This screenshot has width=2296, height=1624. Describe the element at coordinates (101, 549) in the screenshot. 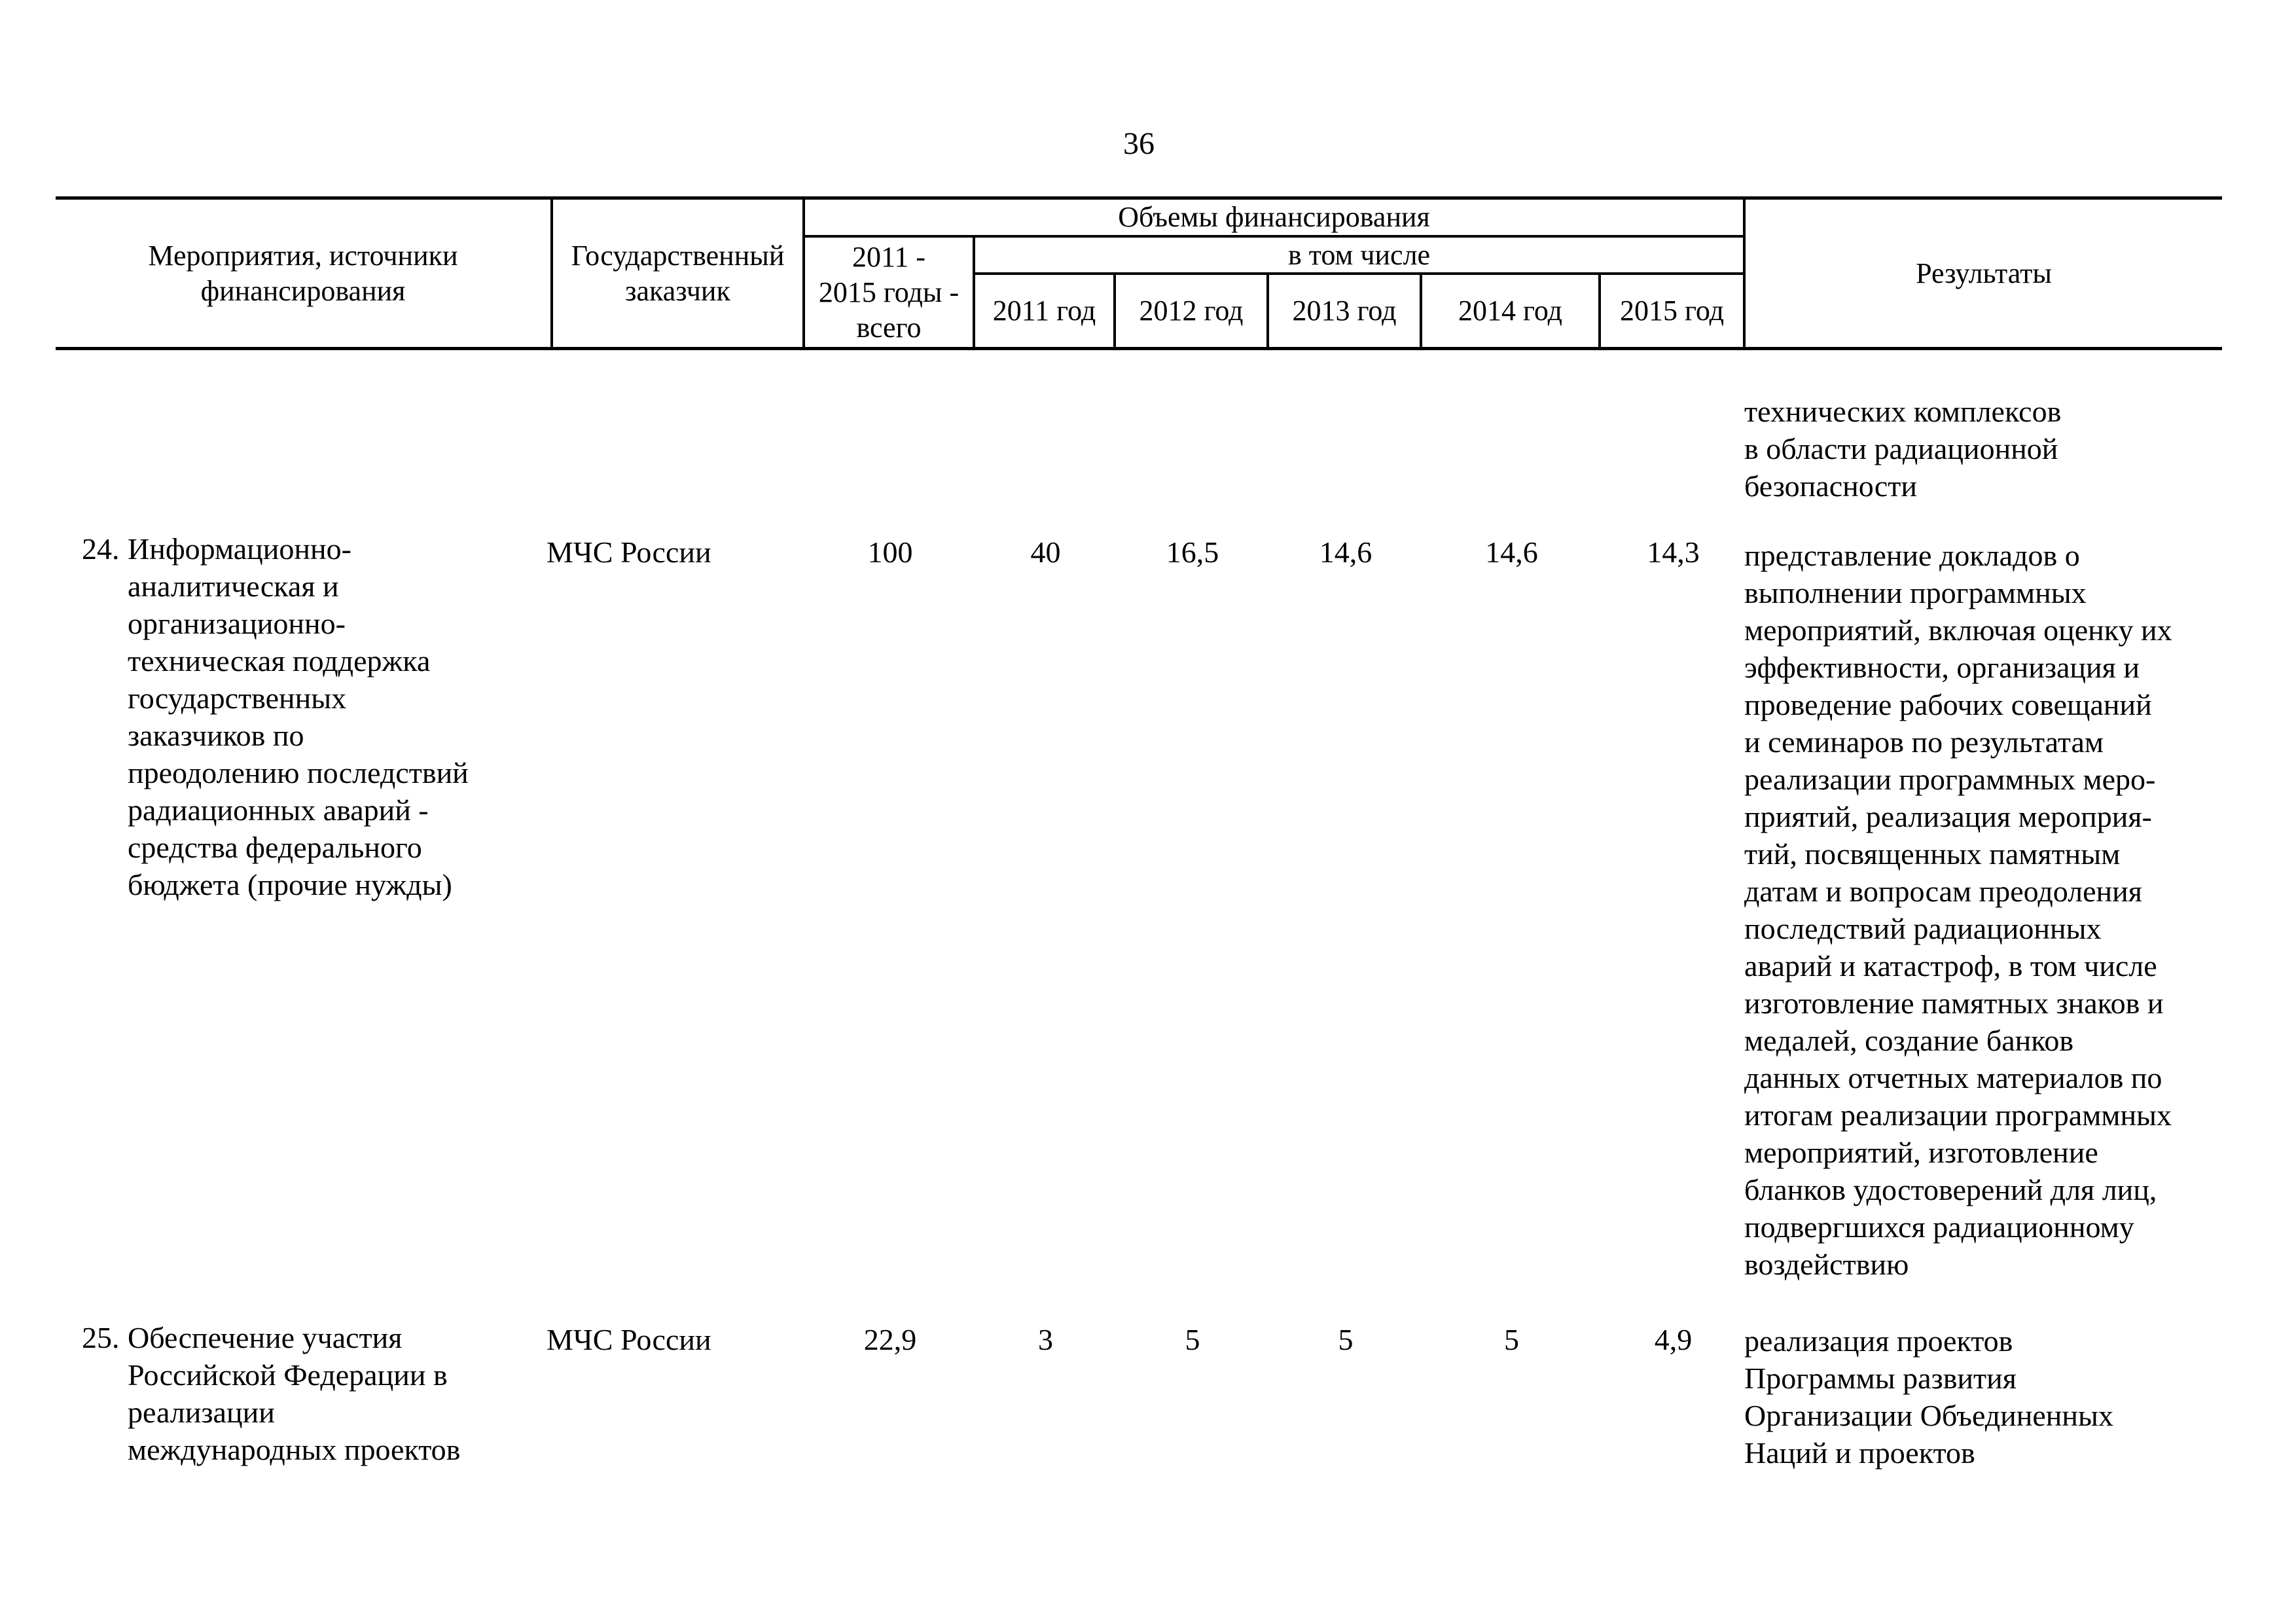

I see `row24-number: 24.` at that location.